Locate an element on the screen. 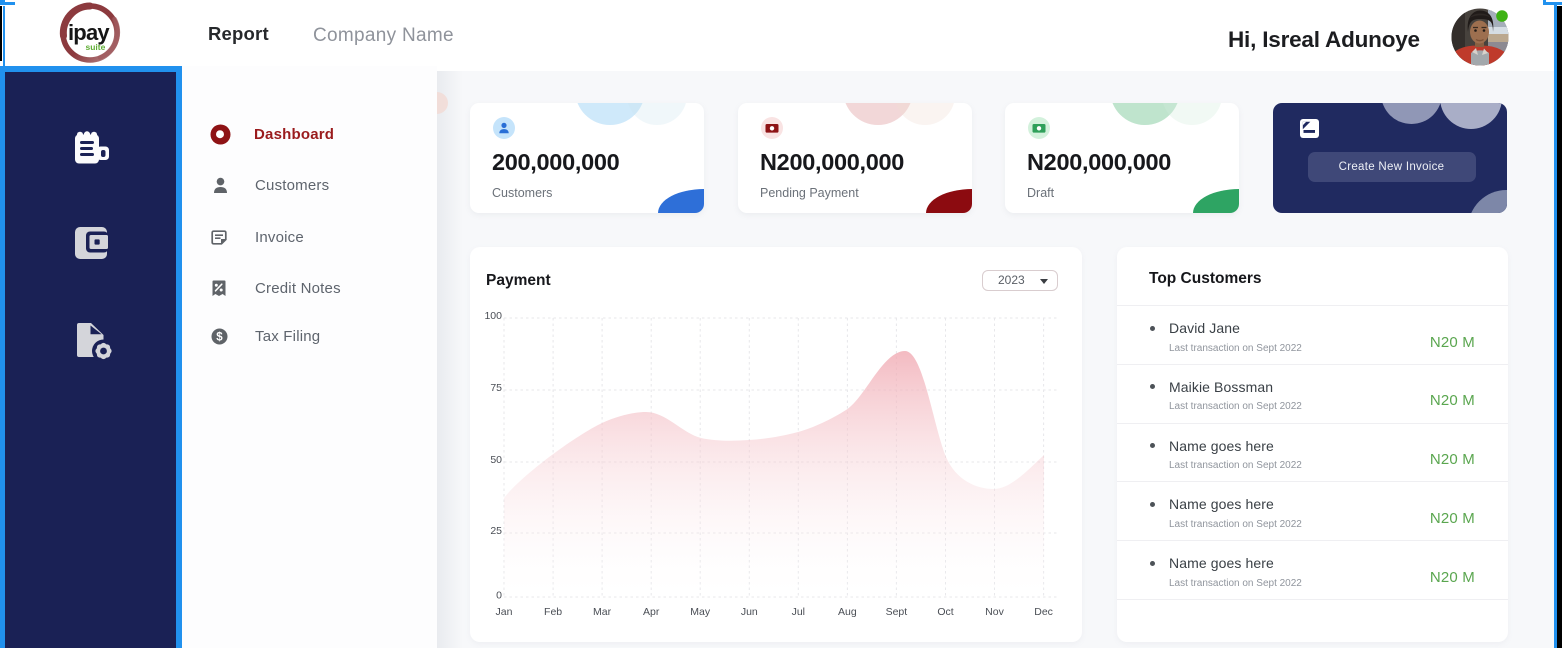  svg-text: Feb is located at coordinates (553, 612).